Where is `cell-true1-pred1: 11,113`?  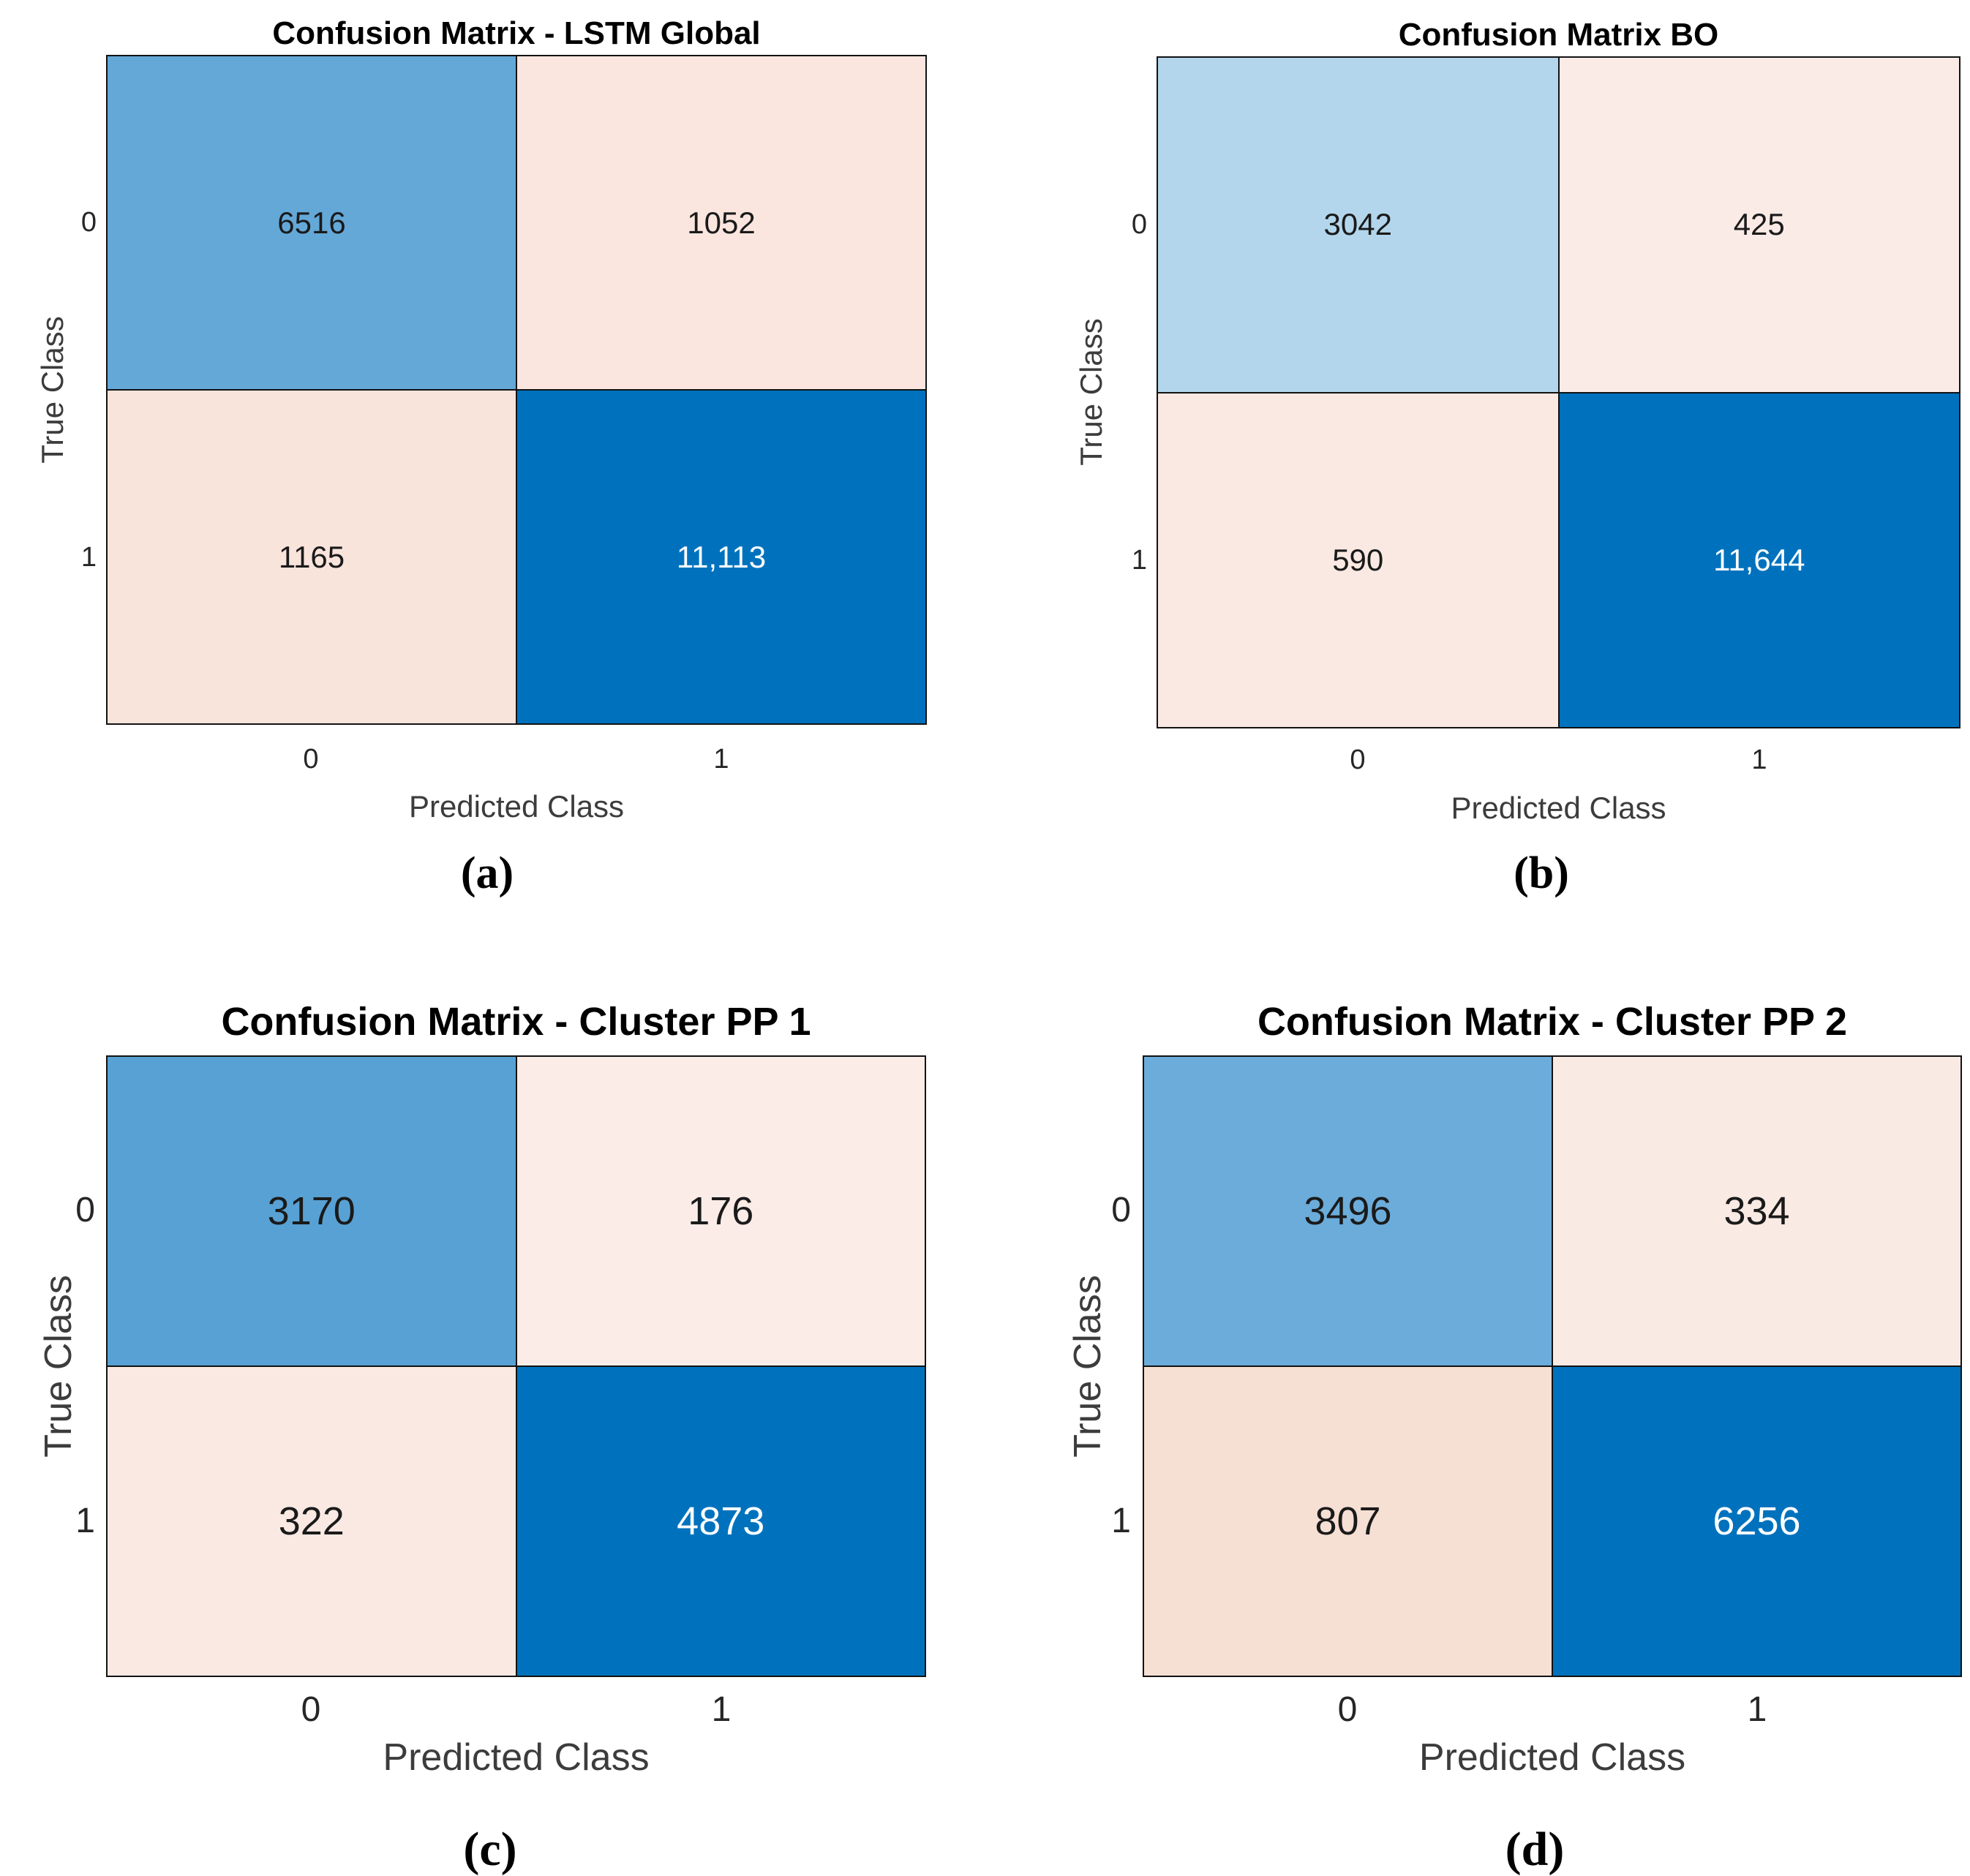 cell-true1-pred1: 11,113 is located at coordinates (721, 557).